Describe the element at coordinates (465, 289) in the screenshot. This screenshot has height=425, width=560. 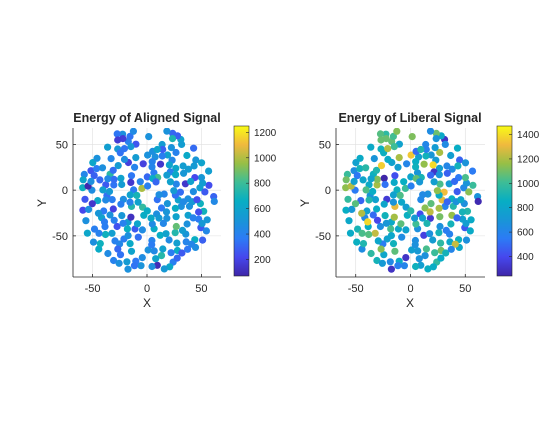
I see `x-tick-label: 50` at that location.